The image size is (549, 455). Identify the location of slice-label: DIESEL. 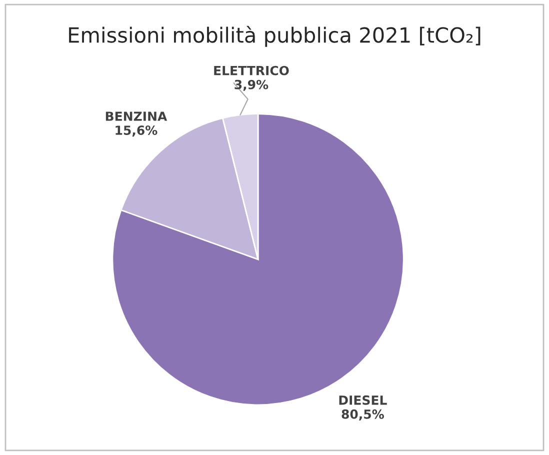
(363, 400).